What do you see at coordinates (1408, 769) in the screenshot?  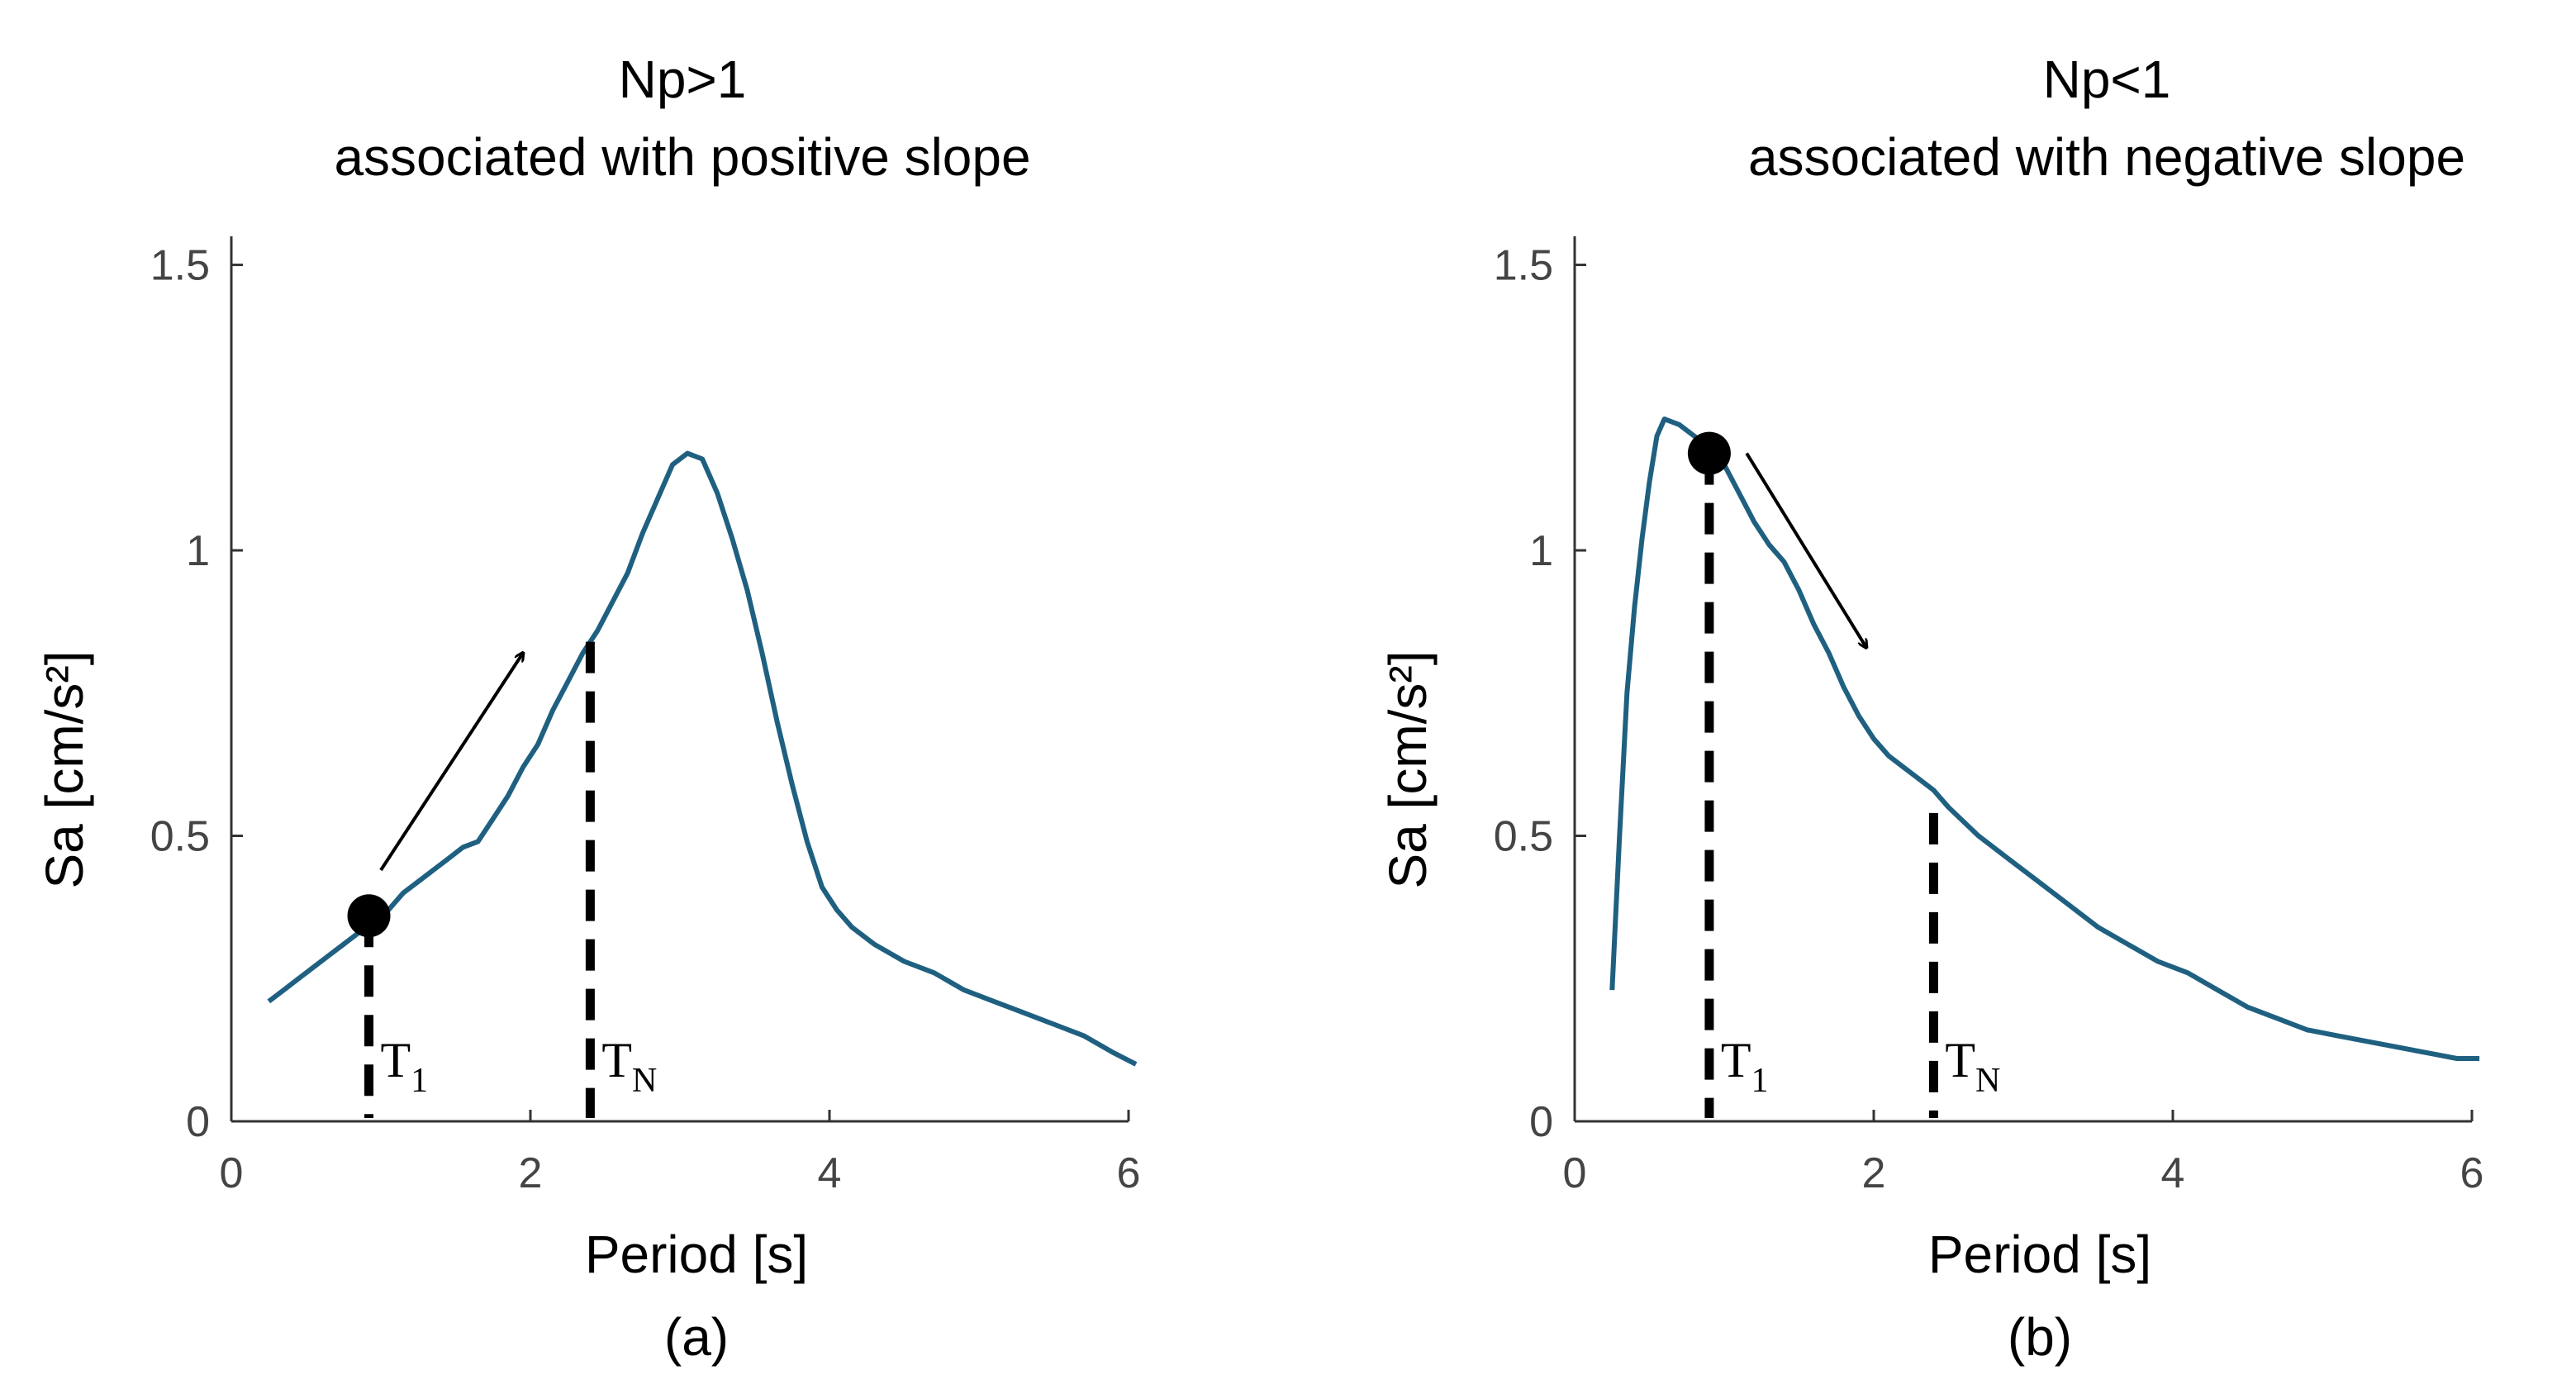 I see `y-axis-label-b: Sa [cm/s²]` at bounding box center [1408, 769].